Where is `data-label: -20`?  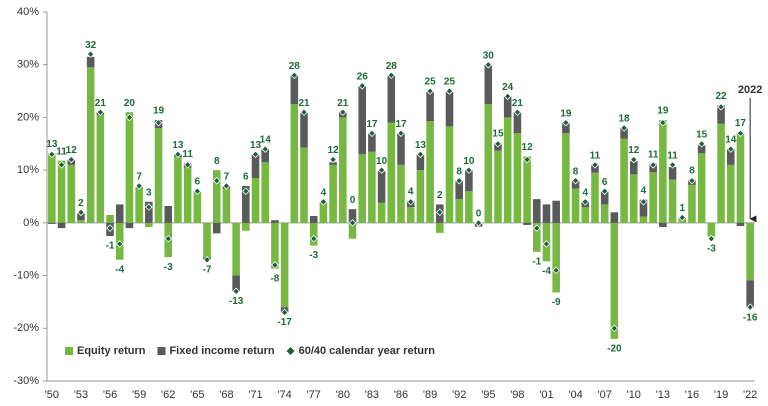
data-label: -20 is located at coordinates (614, 348).